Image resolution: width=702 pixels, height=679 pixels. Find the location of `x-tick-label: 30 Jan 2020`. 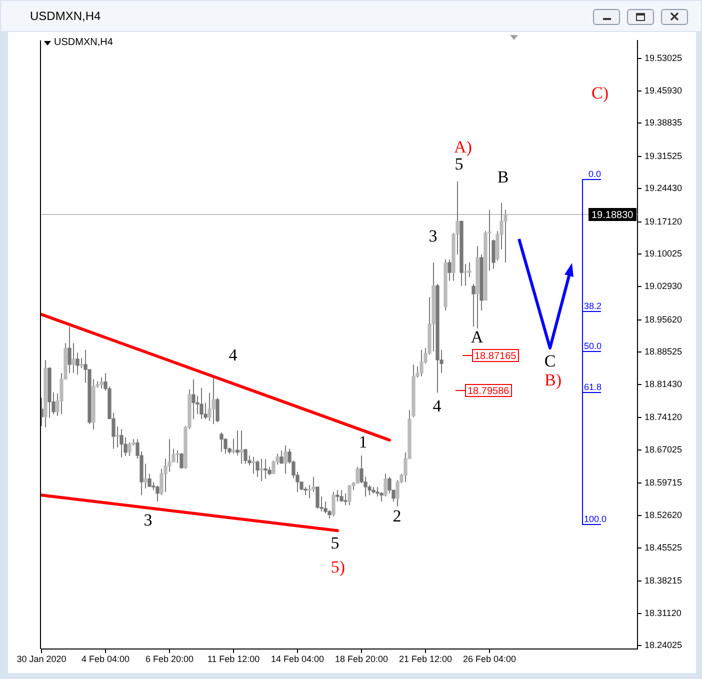

x-tick-label: 30 Jan 2020 is located at coordinates (41, 659).